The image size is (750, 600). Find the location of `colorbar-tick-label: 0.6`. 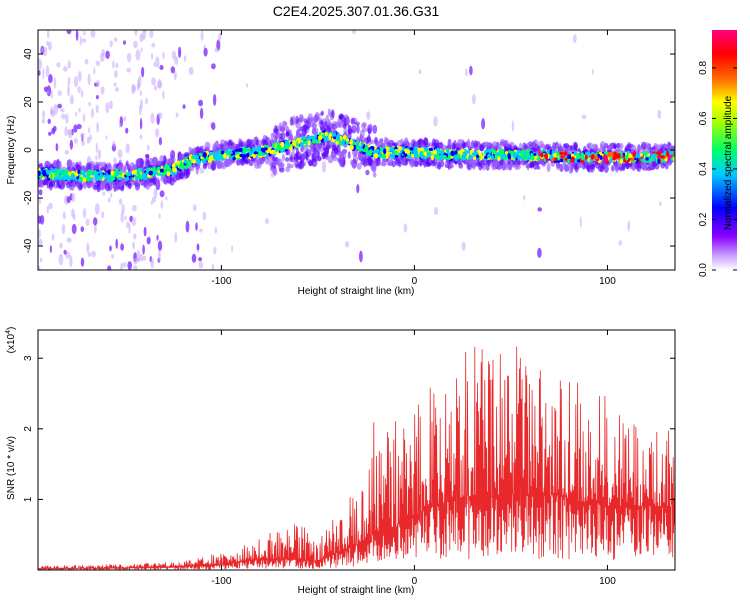

colorbar-tick-label: 0.6 is located at coordinates (703, 118).